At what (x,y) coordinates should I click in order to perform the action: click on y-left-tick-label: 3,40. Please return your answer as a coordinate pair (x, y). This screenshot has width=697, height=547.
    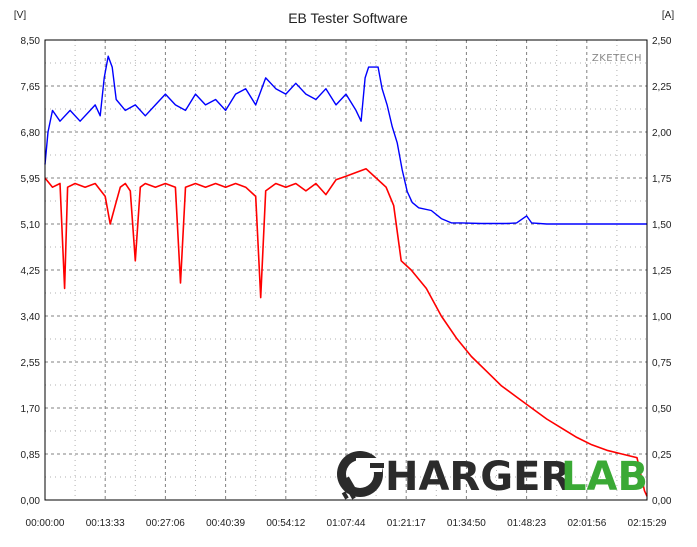
    Looking at the image, I should click on (31, 317).